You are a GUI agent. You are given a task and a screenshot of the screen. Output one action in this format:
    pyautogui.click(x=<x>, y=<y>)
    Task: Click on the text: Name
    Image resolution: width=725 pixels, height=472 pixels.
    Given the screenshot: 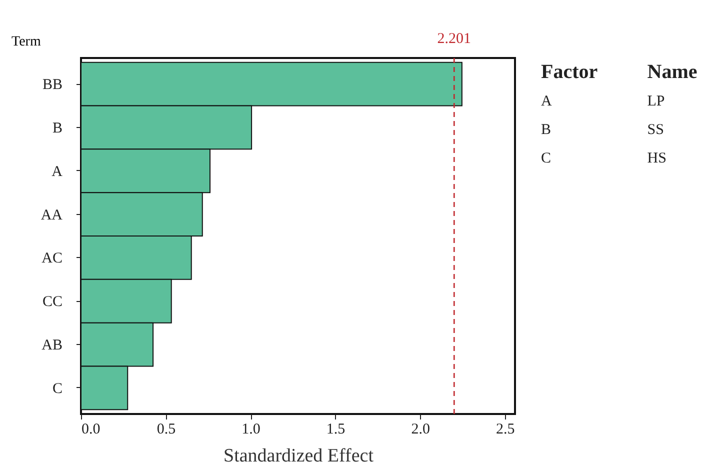 What is the action you would take?
    pyautogui.click(x=672, y=72)
    